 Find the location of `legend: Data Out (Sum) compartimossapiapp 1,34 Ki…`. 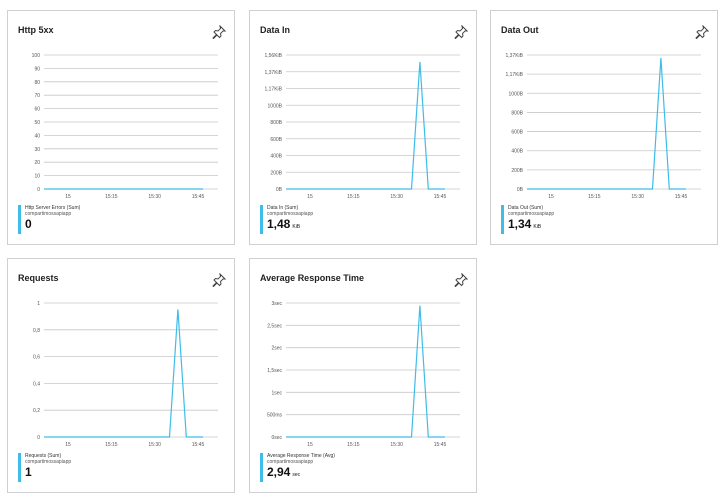

legend: Data Out (Sum) compartimossapiapp 1,34 Ki… is located at coordinates (527, 219).